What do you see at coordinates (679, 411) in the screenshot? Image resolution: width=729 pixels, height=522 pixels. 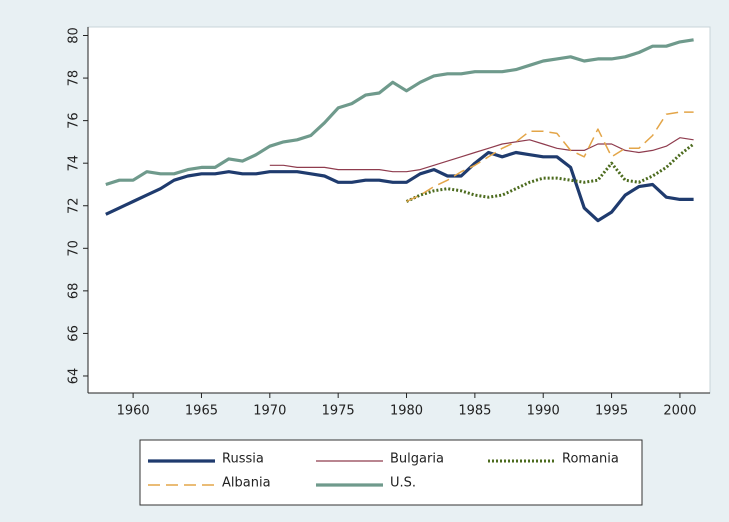 I see `x-tick-label: 2000` at bounding box center [679, 411].